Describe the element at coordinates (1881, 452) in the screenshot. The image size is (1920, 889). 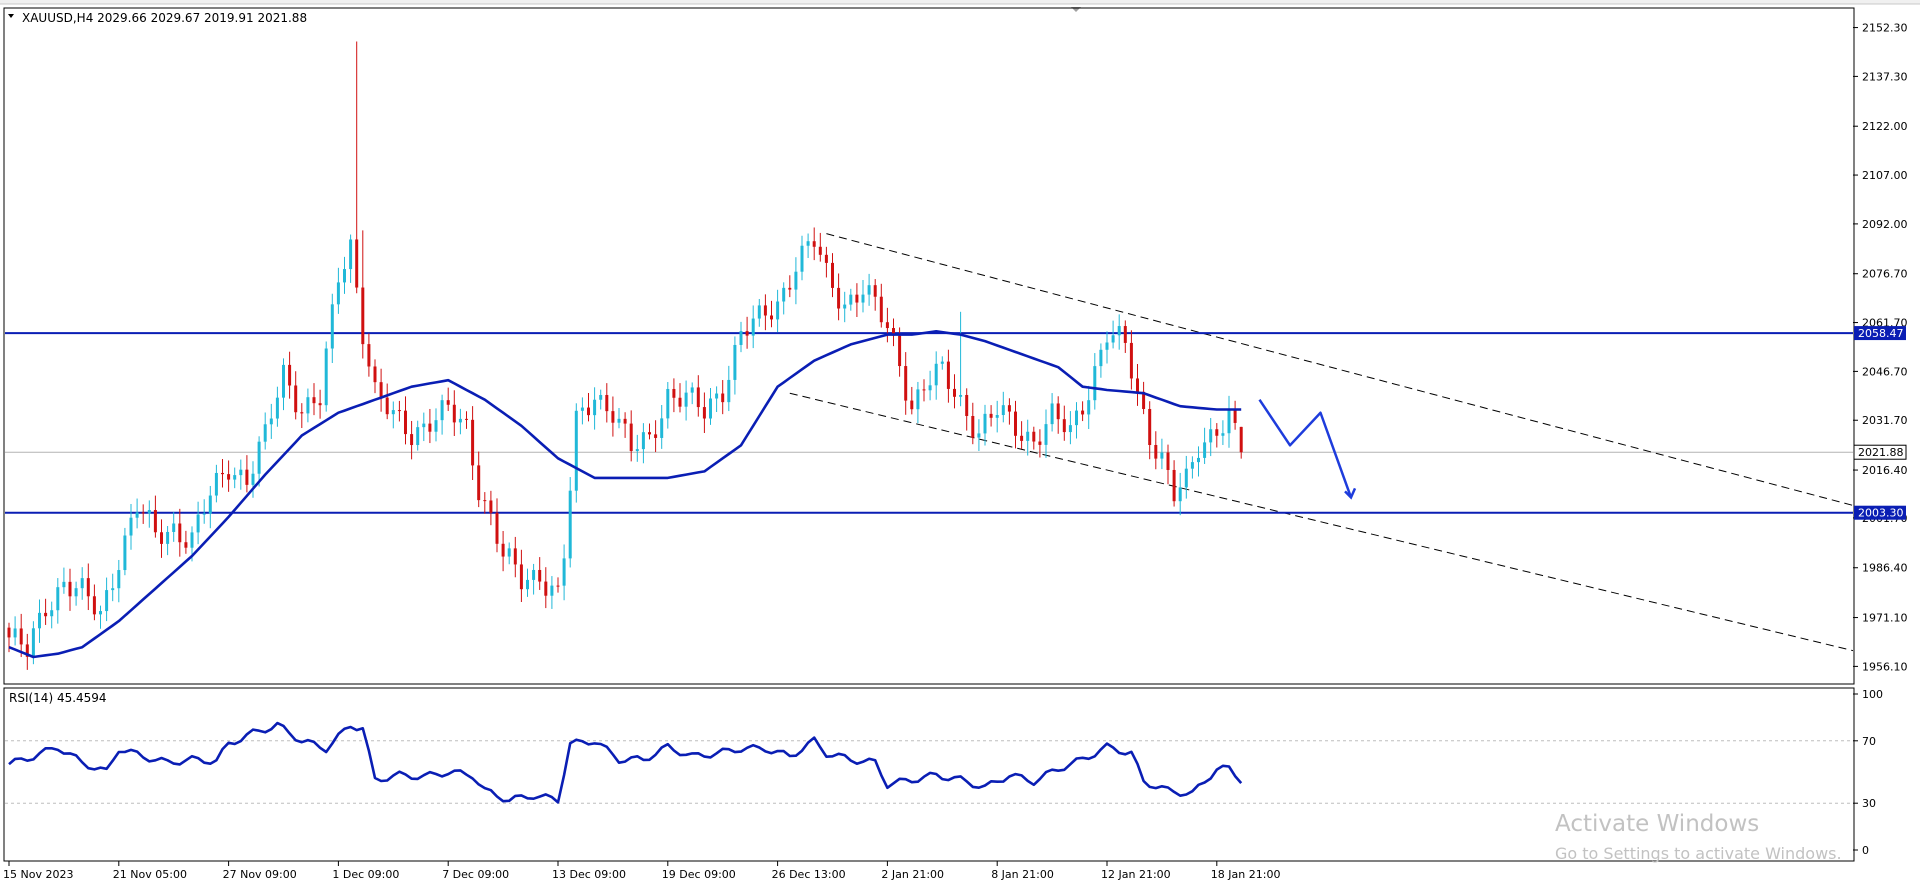
I see `current-price-label: 2021.88` at that location.